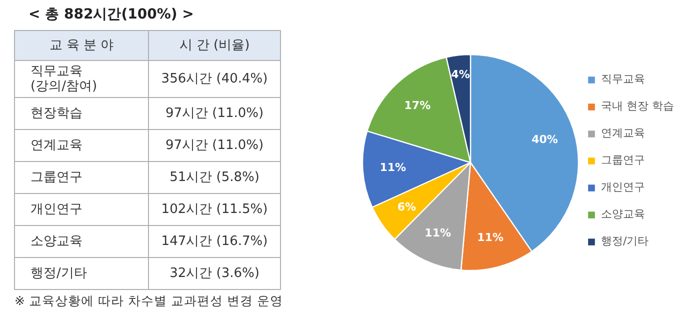 Image resolution: width=674 pixels, height=320 pixels. I want to click on data-label: 6%, so click(406, 207).